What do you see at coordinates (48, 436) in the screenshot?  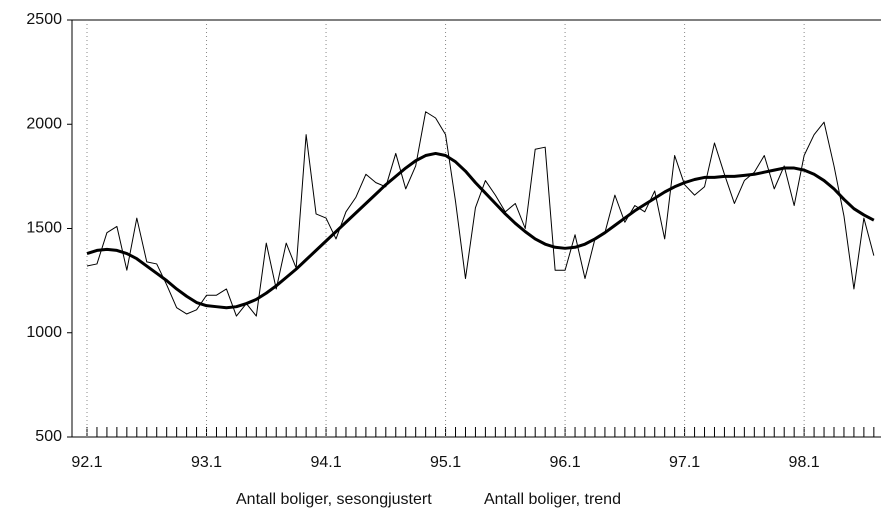 I see `y-tick-label: 500` at bounding box center [48, 436].